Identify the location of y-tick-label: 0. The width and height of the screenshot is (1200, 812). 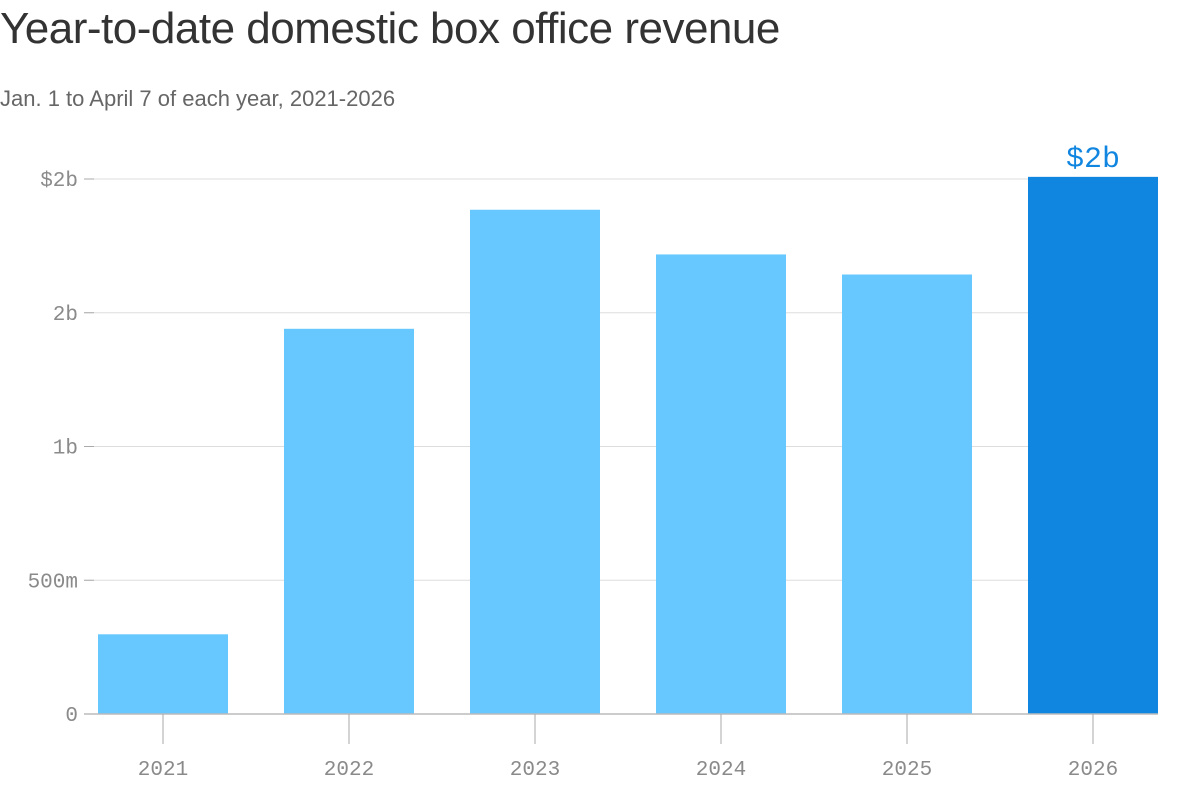
(71, 716).